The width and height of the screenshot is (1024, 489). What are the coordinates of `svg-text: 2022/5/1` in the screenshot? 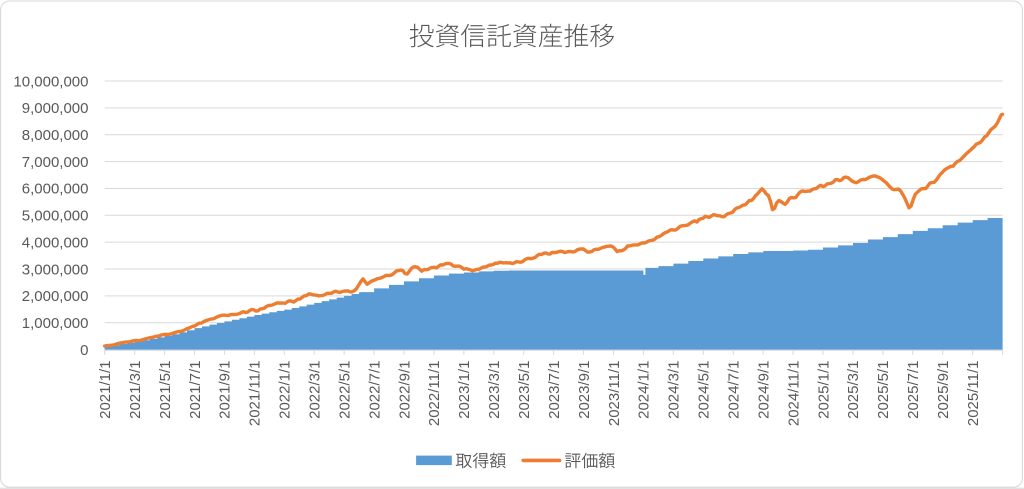 It's located at (344, 390).